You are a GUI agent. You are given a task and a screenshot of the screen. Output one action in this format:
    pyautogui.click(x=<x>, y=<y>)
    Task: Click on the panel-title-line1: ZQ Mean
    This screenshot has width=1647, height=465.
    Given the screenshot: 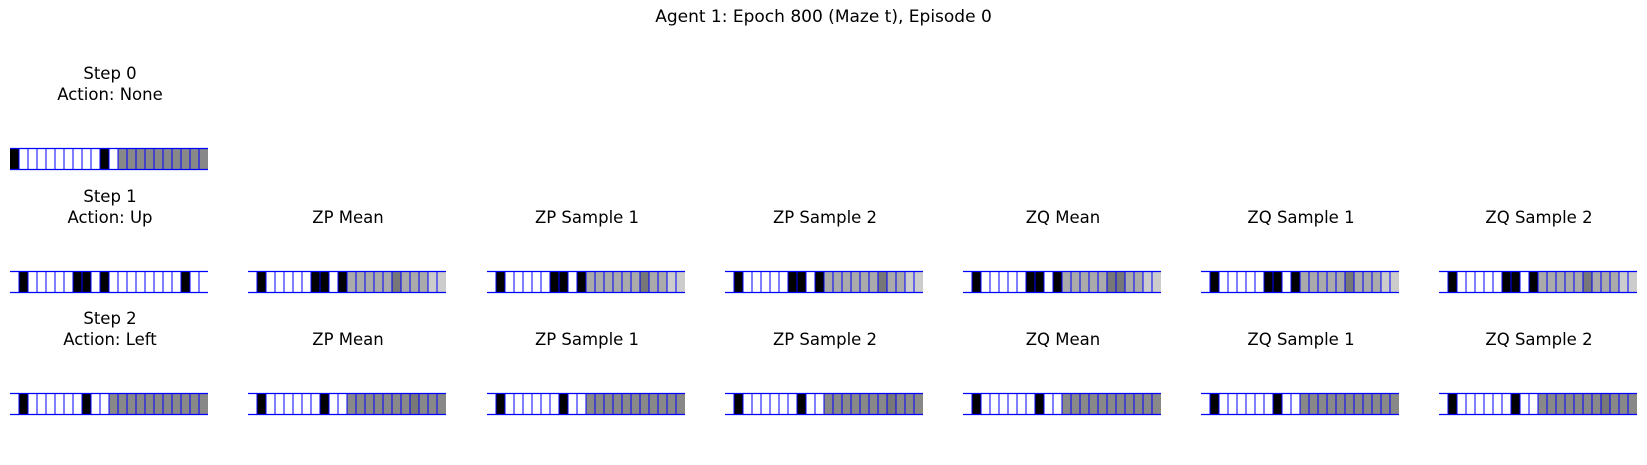 What is the action you would take?
    pyautogui.click(x=1063, y=217)
    